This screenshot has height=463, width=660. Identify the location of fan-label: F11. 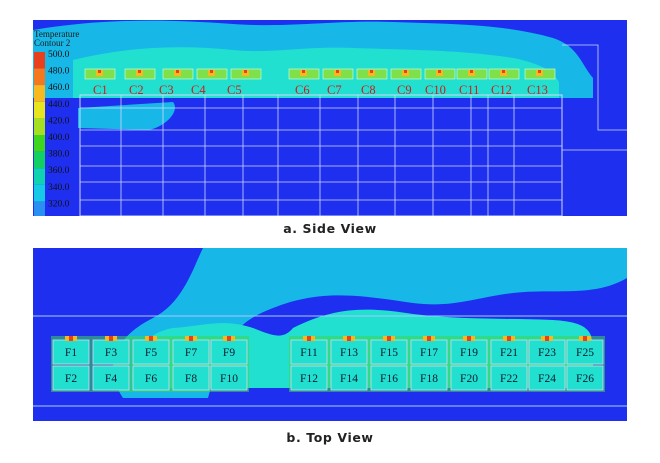
(309, 353).